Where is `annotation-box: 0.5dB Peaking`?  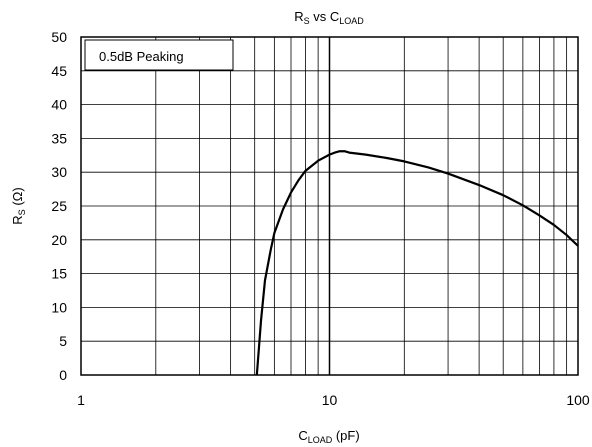 annotation-box: 0.5dB Peaking is located at coordinates (159, 55).